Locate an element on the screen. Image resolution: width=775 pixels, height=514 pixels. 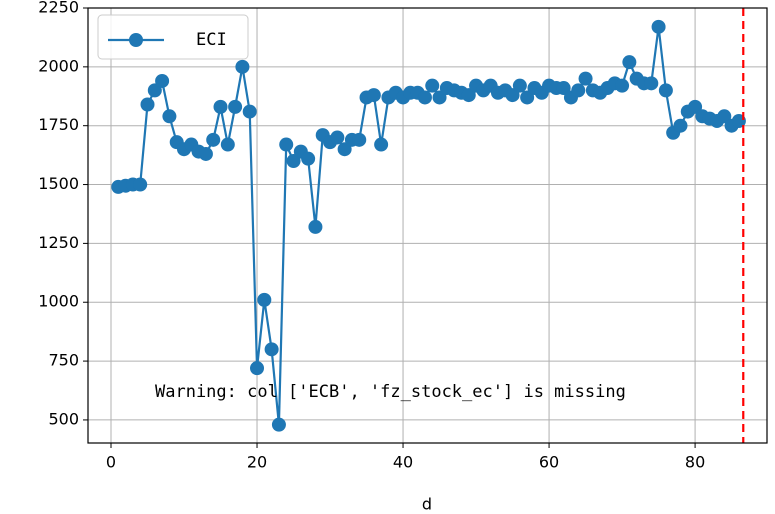
x-tick-label: 0 is located at coordinates (111, 462).